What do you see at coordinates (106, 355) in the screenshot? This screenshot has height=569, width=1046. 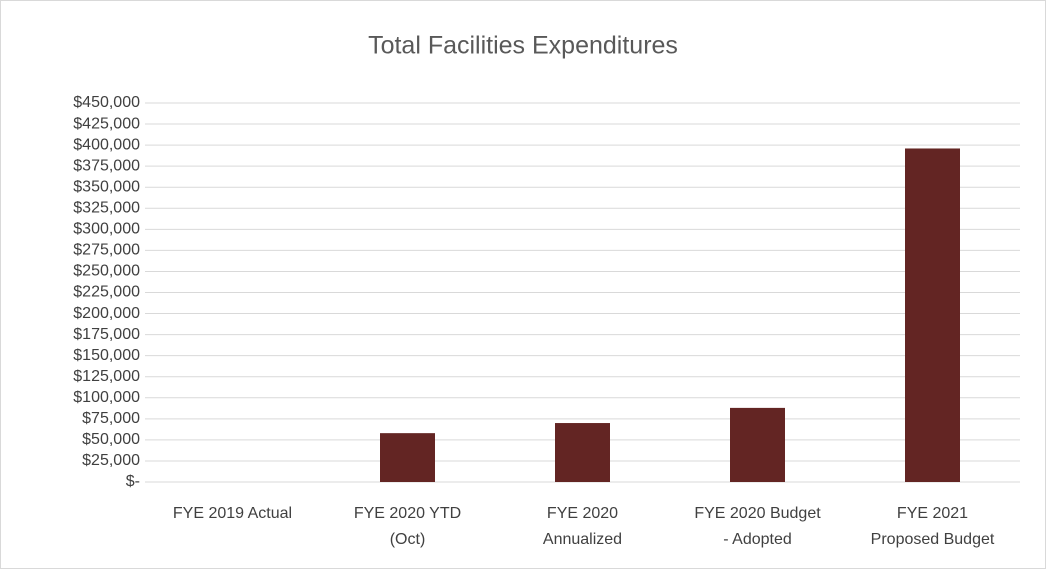 I see `y-tick-label: $150,000` at bounding box center [106, 355].